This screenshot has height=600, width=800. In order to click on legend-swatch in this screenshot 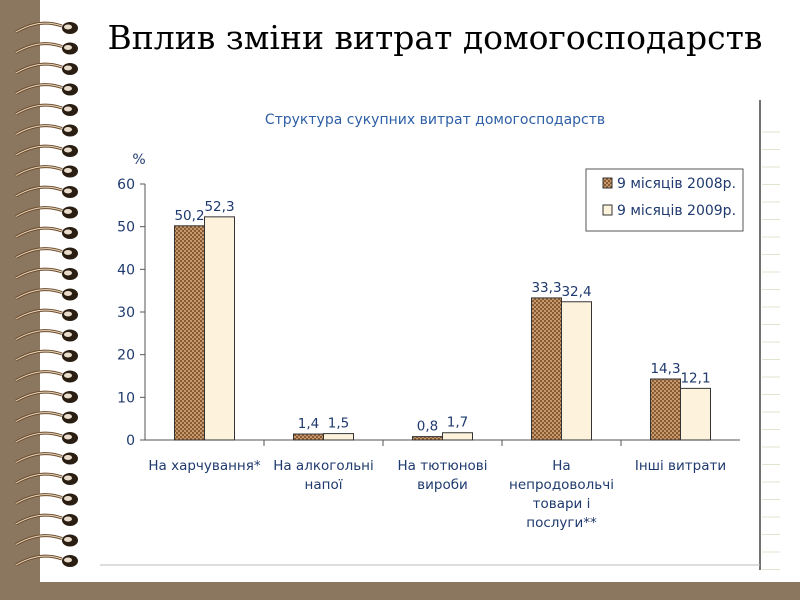, I will do `click(607, 183)`.